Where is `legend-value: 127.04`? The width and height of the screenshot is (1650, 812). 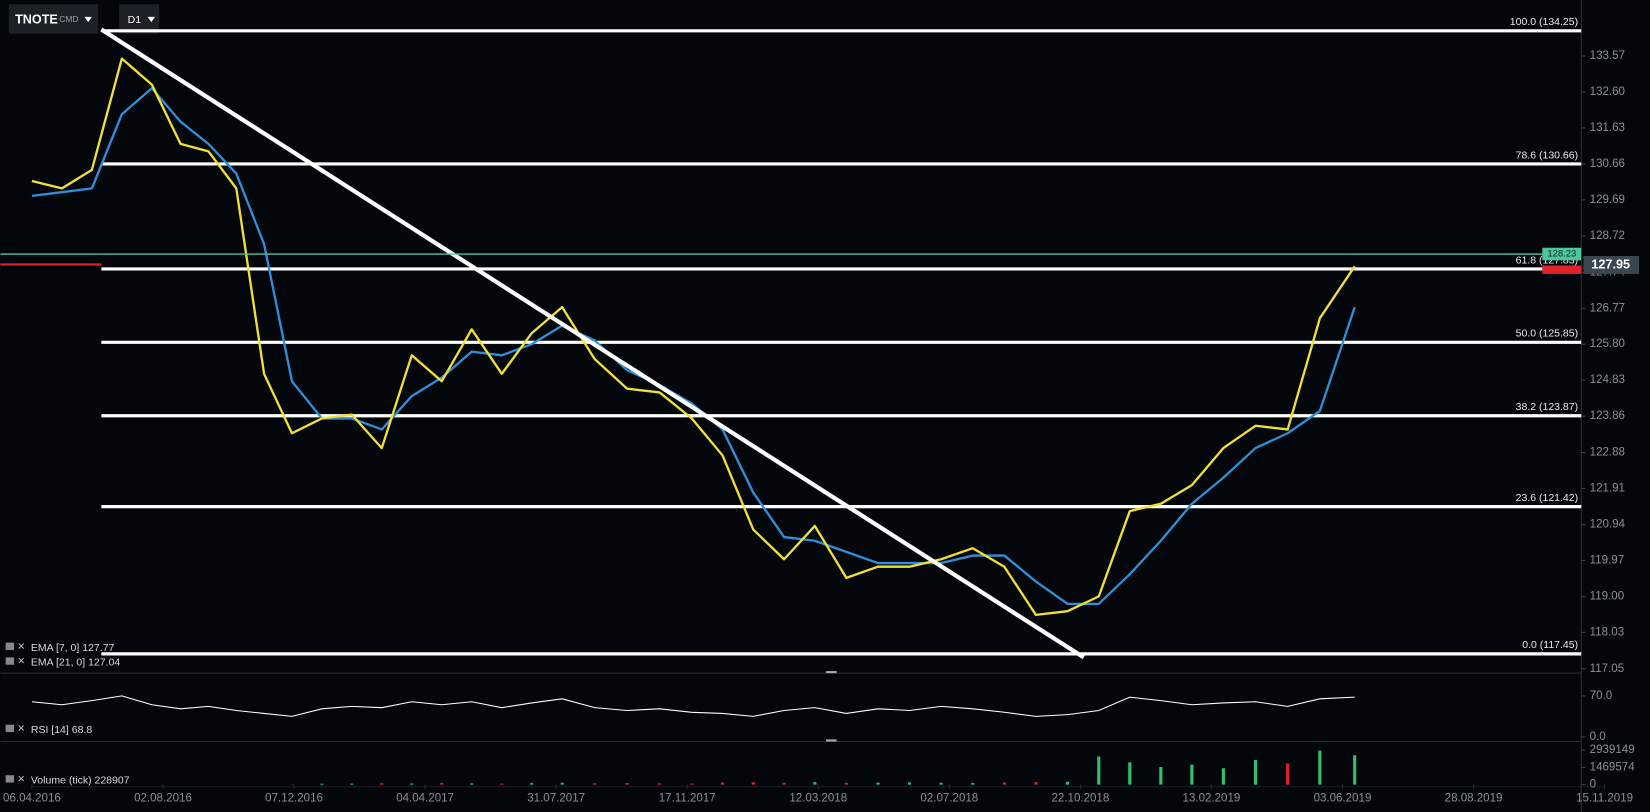
legend-value: 127.04 is located at coordinates (104, 662).